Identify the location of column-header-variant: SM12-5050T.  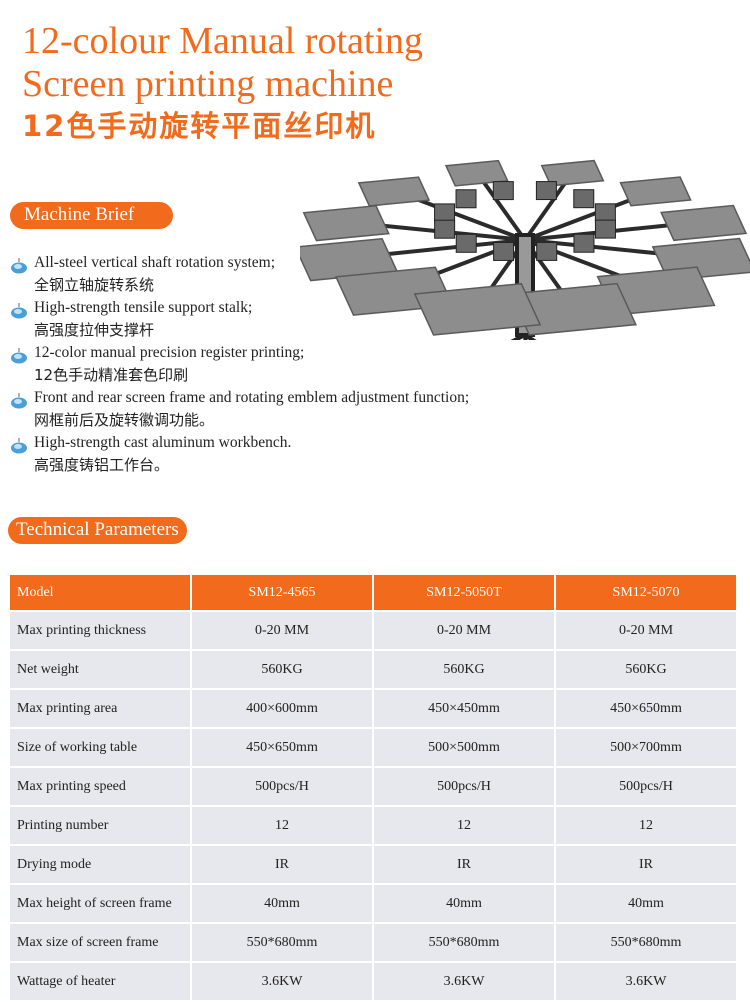
(464, 592).